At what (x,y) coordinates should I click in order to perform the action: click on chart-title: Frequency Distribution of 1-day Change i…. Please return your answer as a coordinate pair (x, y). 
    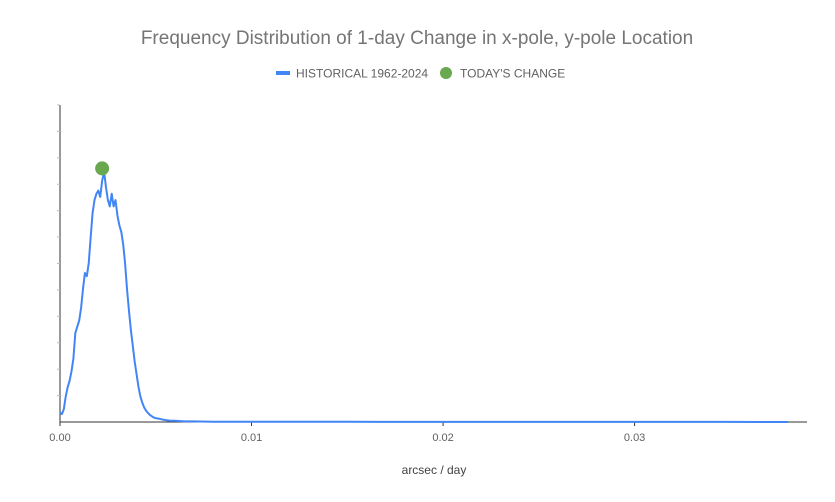
    Looking at the image, I should click on (417, 38).